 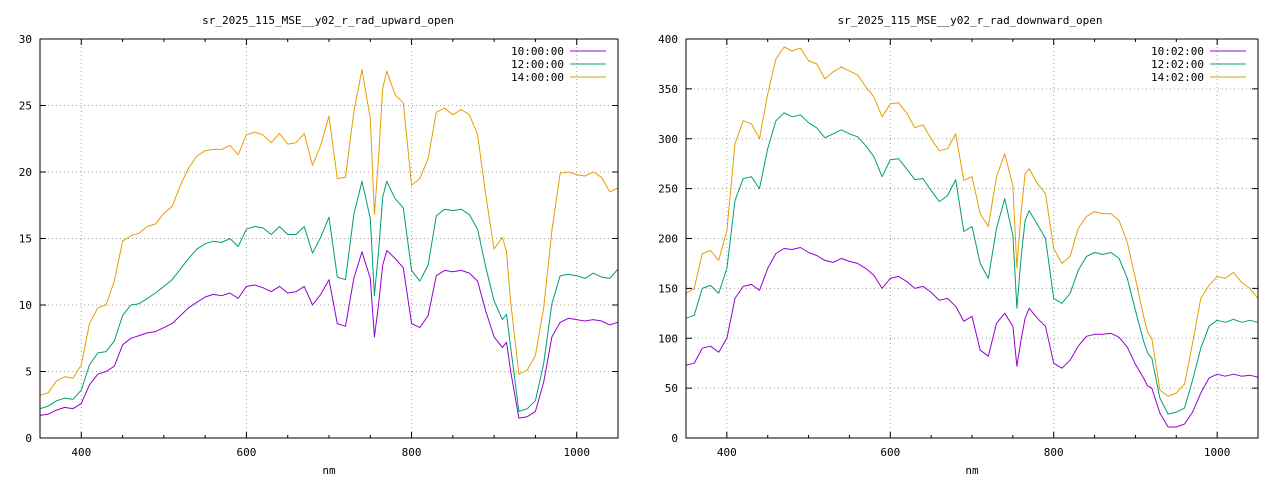 I want to click on legend-label: 10:00:00, so click(x=537, y=51).